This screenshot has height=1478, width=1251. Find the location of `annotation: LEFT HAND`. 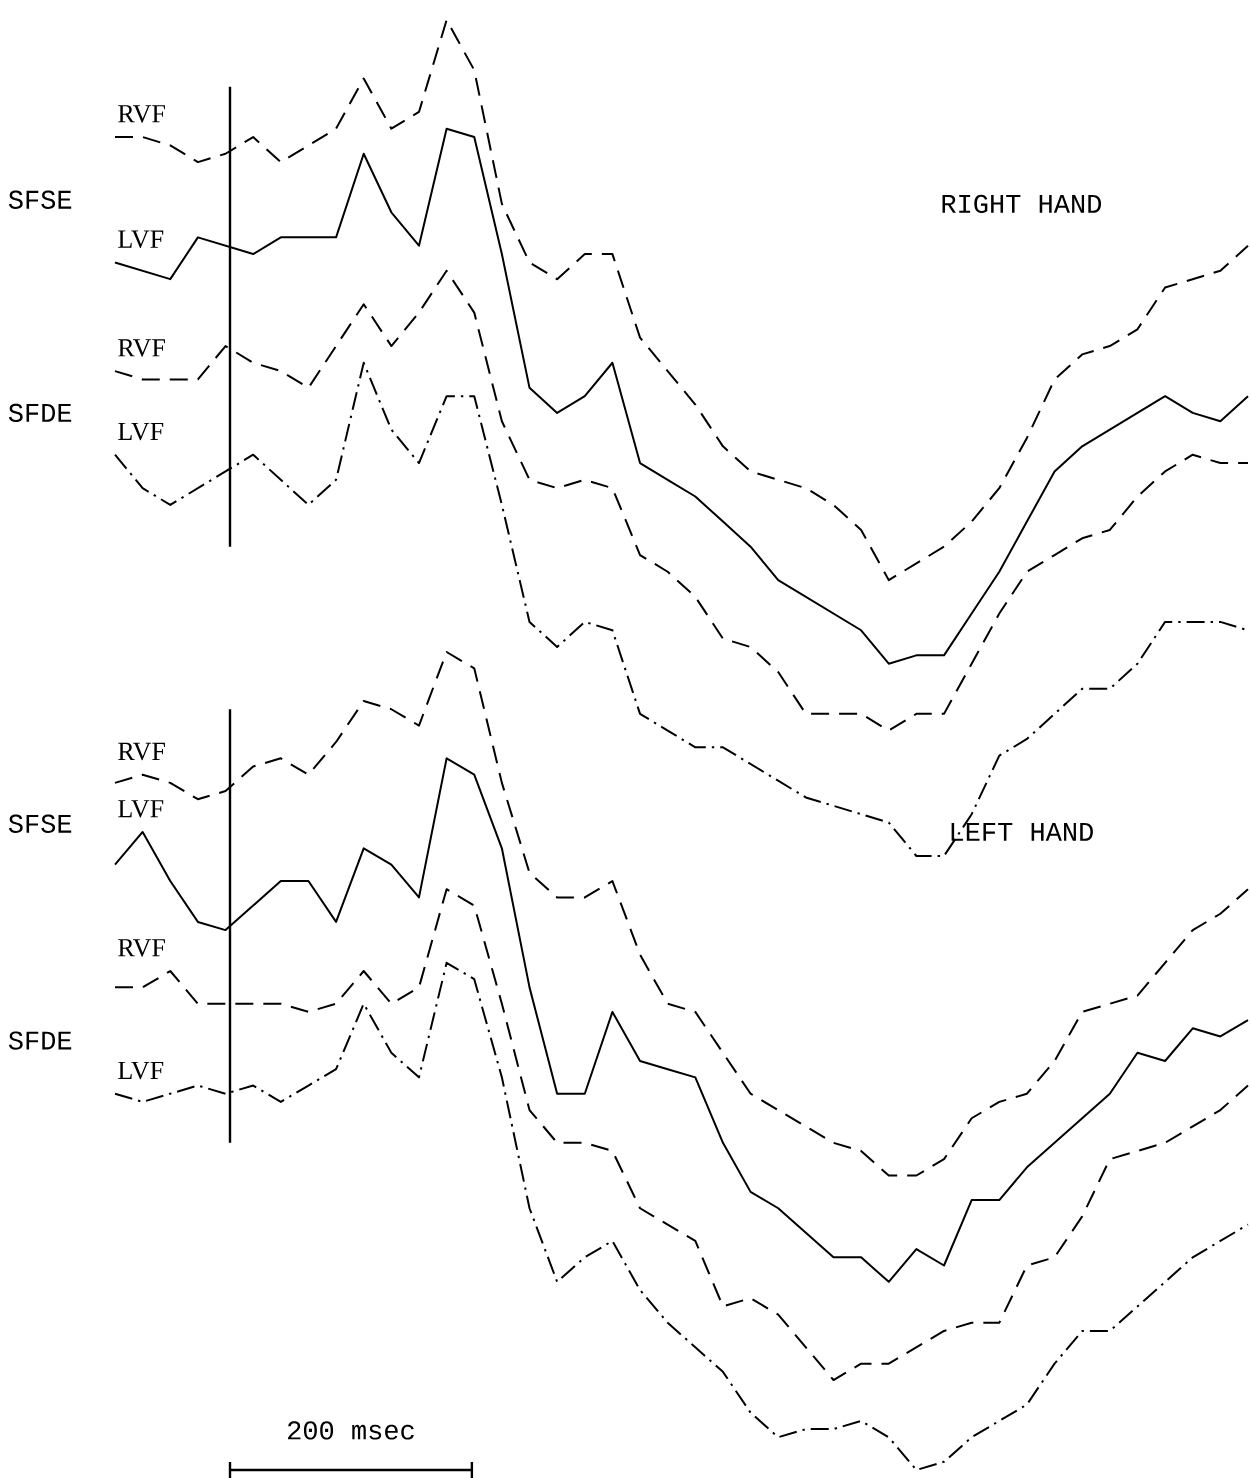

annotation: LEFT HAND is located at coordinates (1022, 832).